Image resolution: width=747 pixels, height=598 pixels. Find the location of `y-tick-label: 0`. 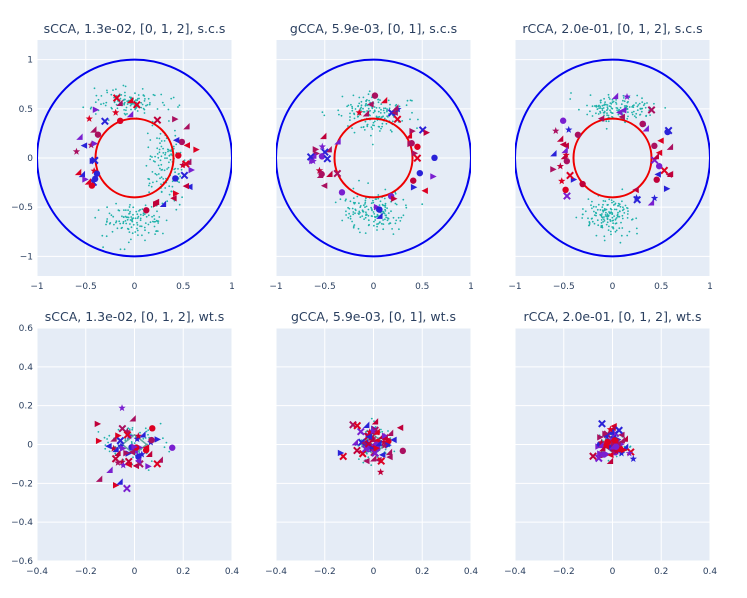

y-tick-label: 0 is located at coordinates (30, 446).